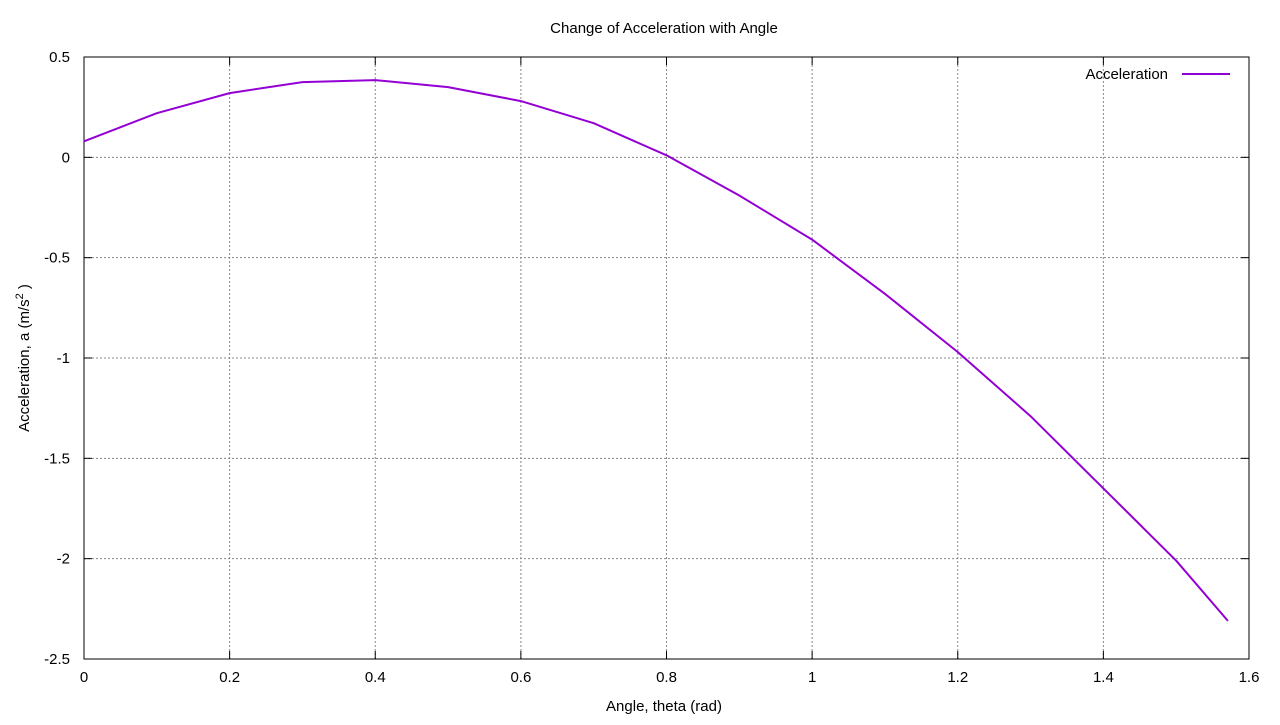 This screenshot has width=1280, height=725. Describe the element at coordinates (57, 458) in the screenshot. I see `y-tick-label: -1.5` at that location.